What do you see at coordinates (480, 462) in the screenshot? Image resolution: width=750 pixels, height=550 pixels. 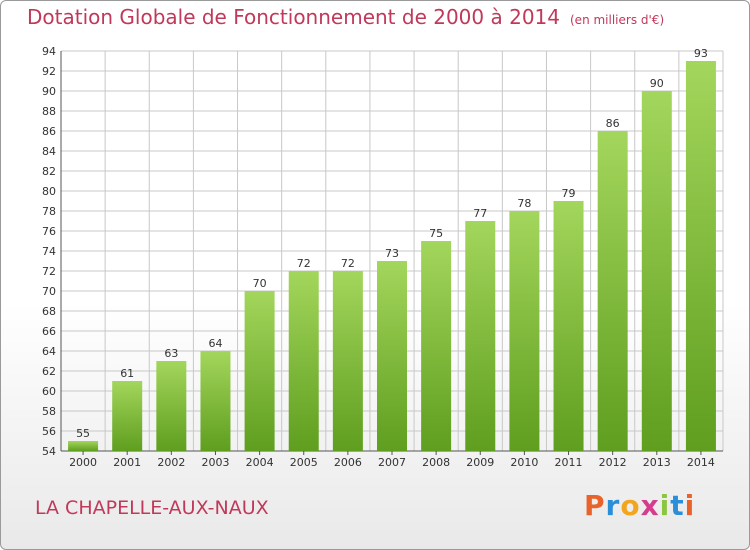 I see `x-tick-label: 2009` at bounding box center [480, 462].